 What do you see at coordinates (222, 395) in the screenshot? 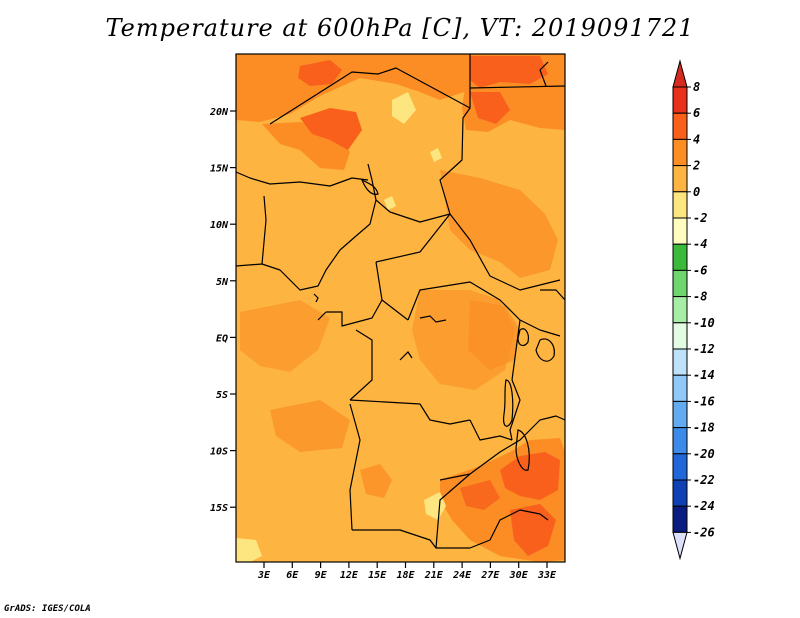
I see `lat-label: 5S` at bounding box center [222, 395].